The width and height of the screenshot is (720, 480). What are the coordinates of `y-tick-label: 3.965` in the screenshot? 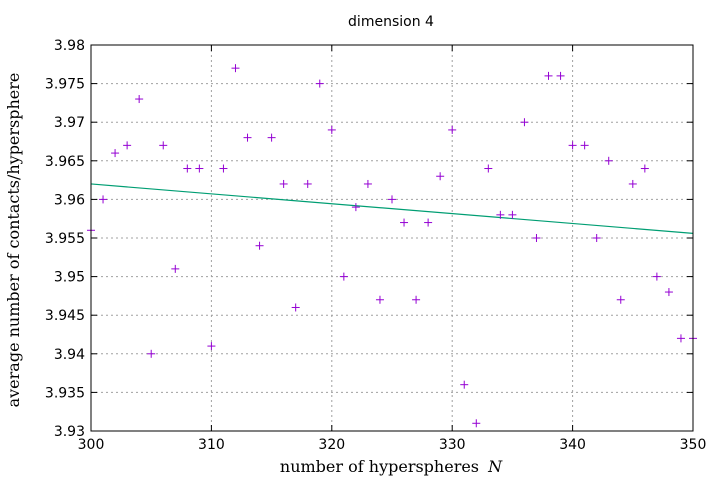 It's located at (65, 162).